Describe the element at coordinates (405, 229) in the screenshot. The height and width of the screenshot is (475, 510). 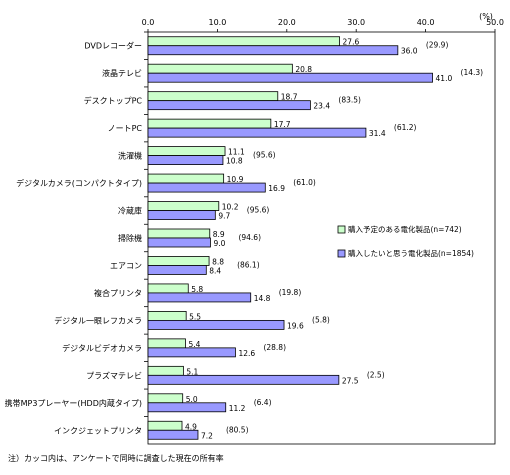
I see `legend-label: 購入予定のある電化製品(n=742)` at that location.